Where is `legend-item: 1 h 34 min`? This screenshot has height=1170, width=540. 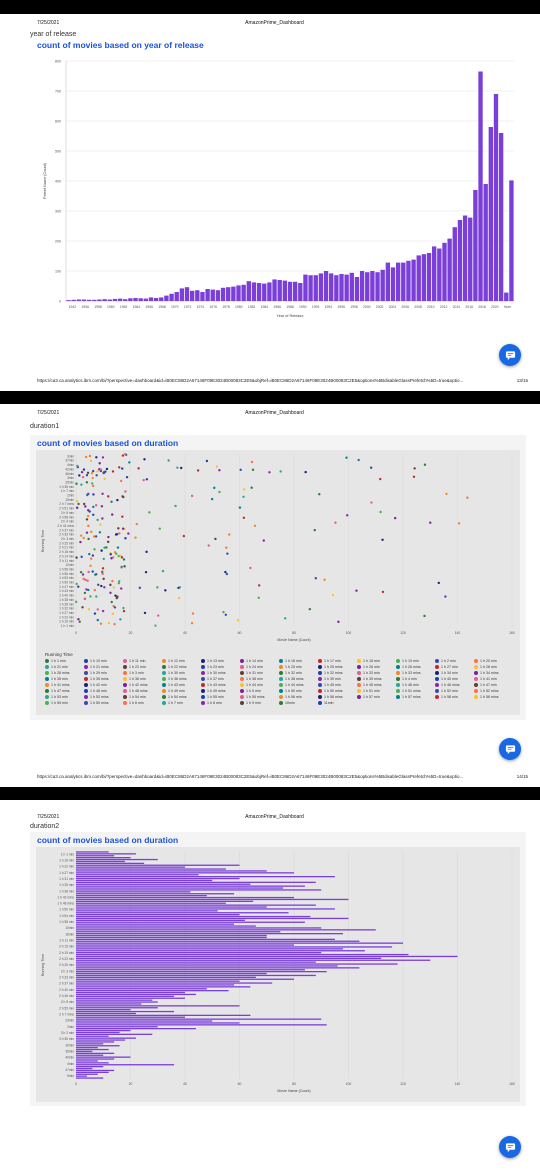 legend-item: 1 h 34 min is located at coordinates (453, 673).